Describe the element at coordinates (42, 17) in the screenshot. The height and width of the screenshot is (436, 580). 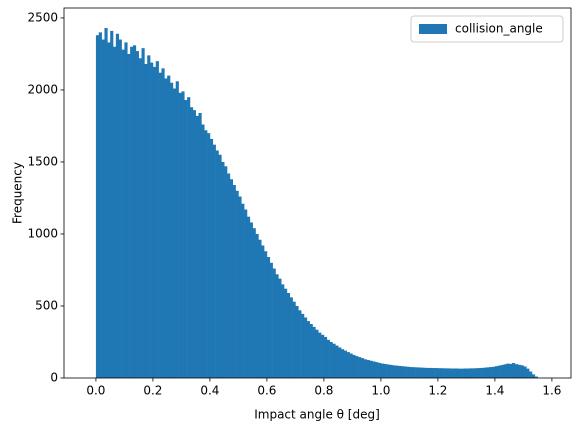
I see `y-tick-label: 2500` at that location.